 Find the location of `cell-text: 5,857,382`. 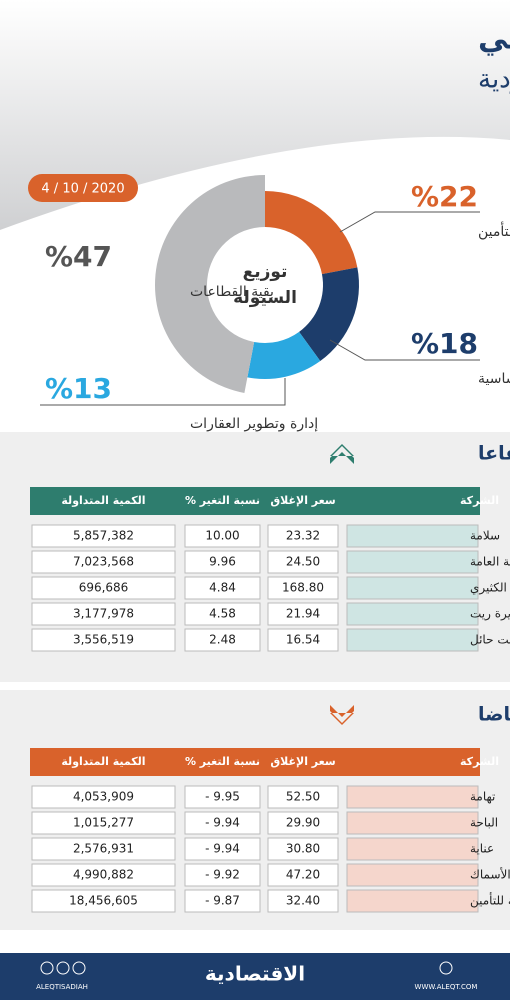

cell-text: 5,857,382 is located at coordinates (103, 536).